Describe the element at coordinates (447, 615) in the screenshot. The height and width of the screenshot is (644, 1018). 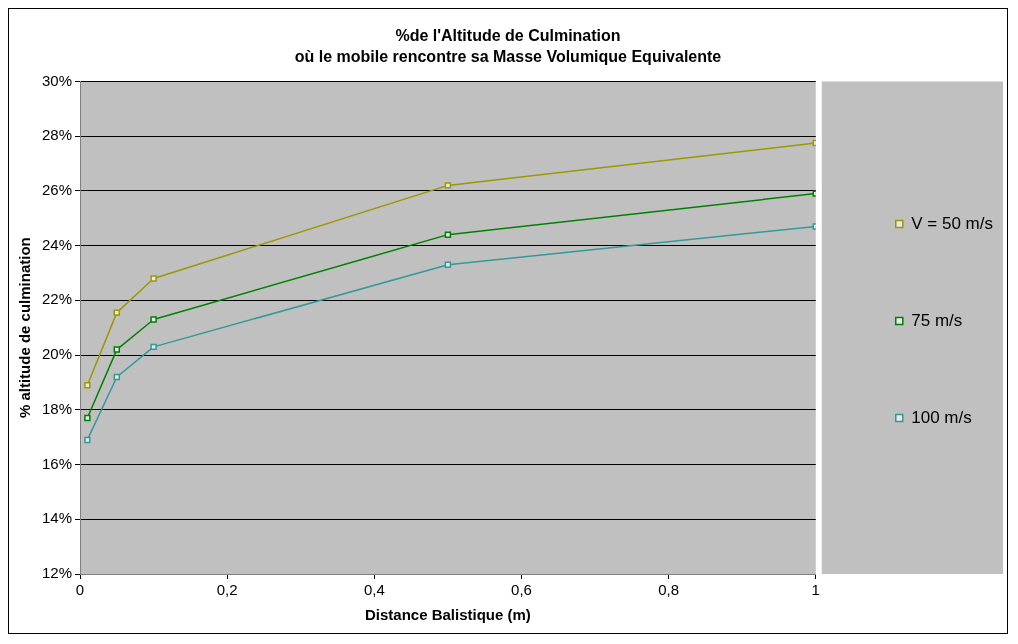
I see `x-axis-title: Distance Balistique (m)` at that location.